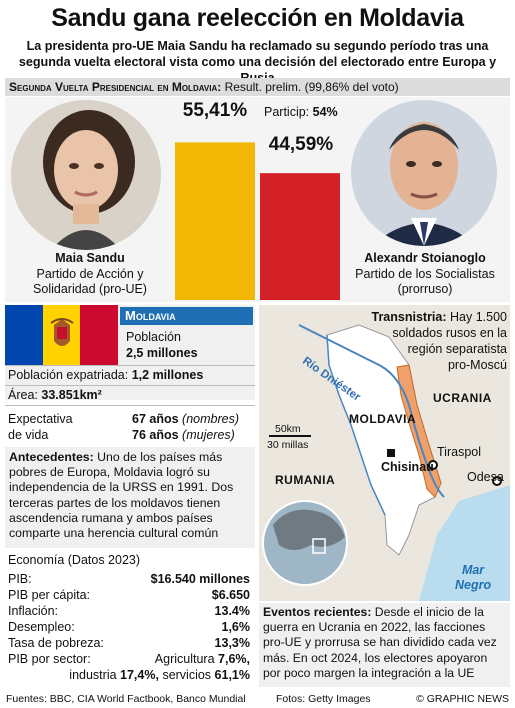  What do you see at coordinates (155, 419) in the screenshot?
I see `life-m-value: 67 años` at bounding box center [155, 419].